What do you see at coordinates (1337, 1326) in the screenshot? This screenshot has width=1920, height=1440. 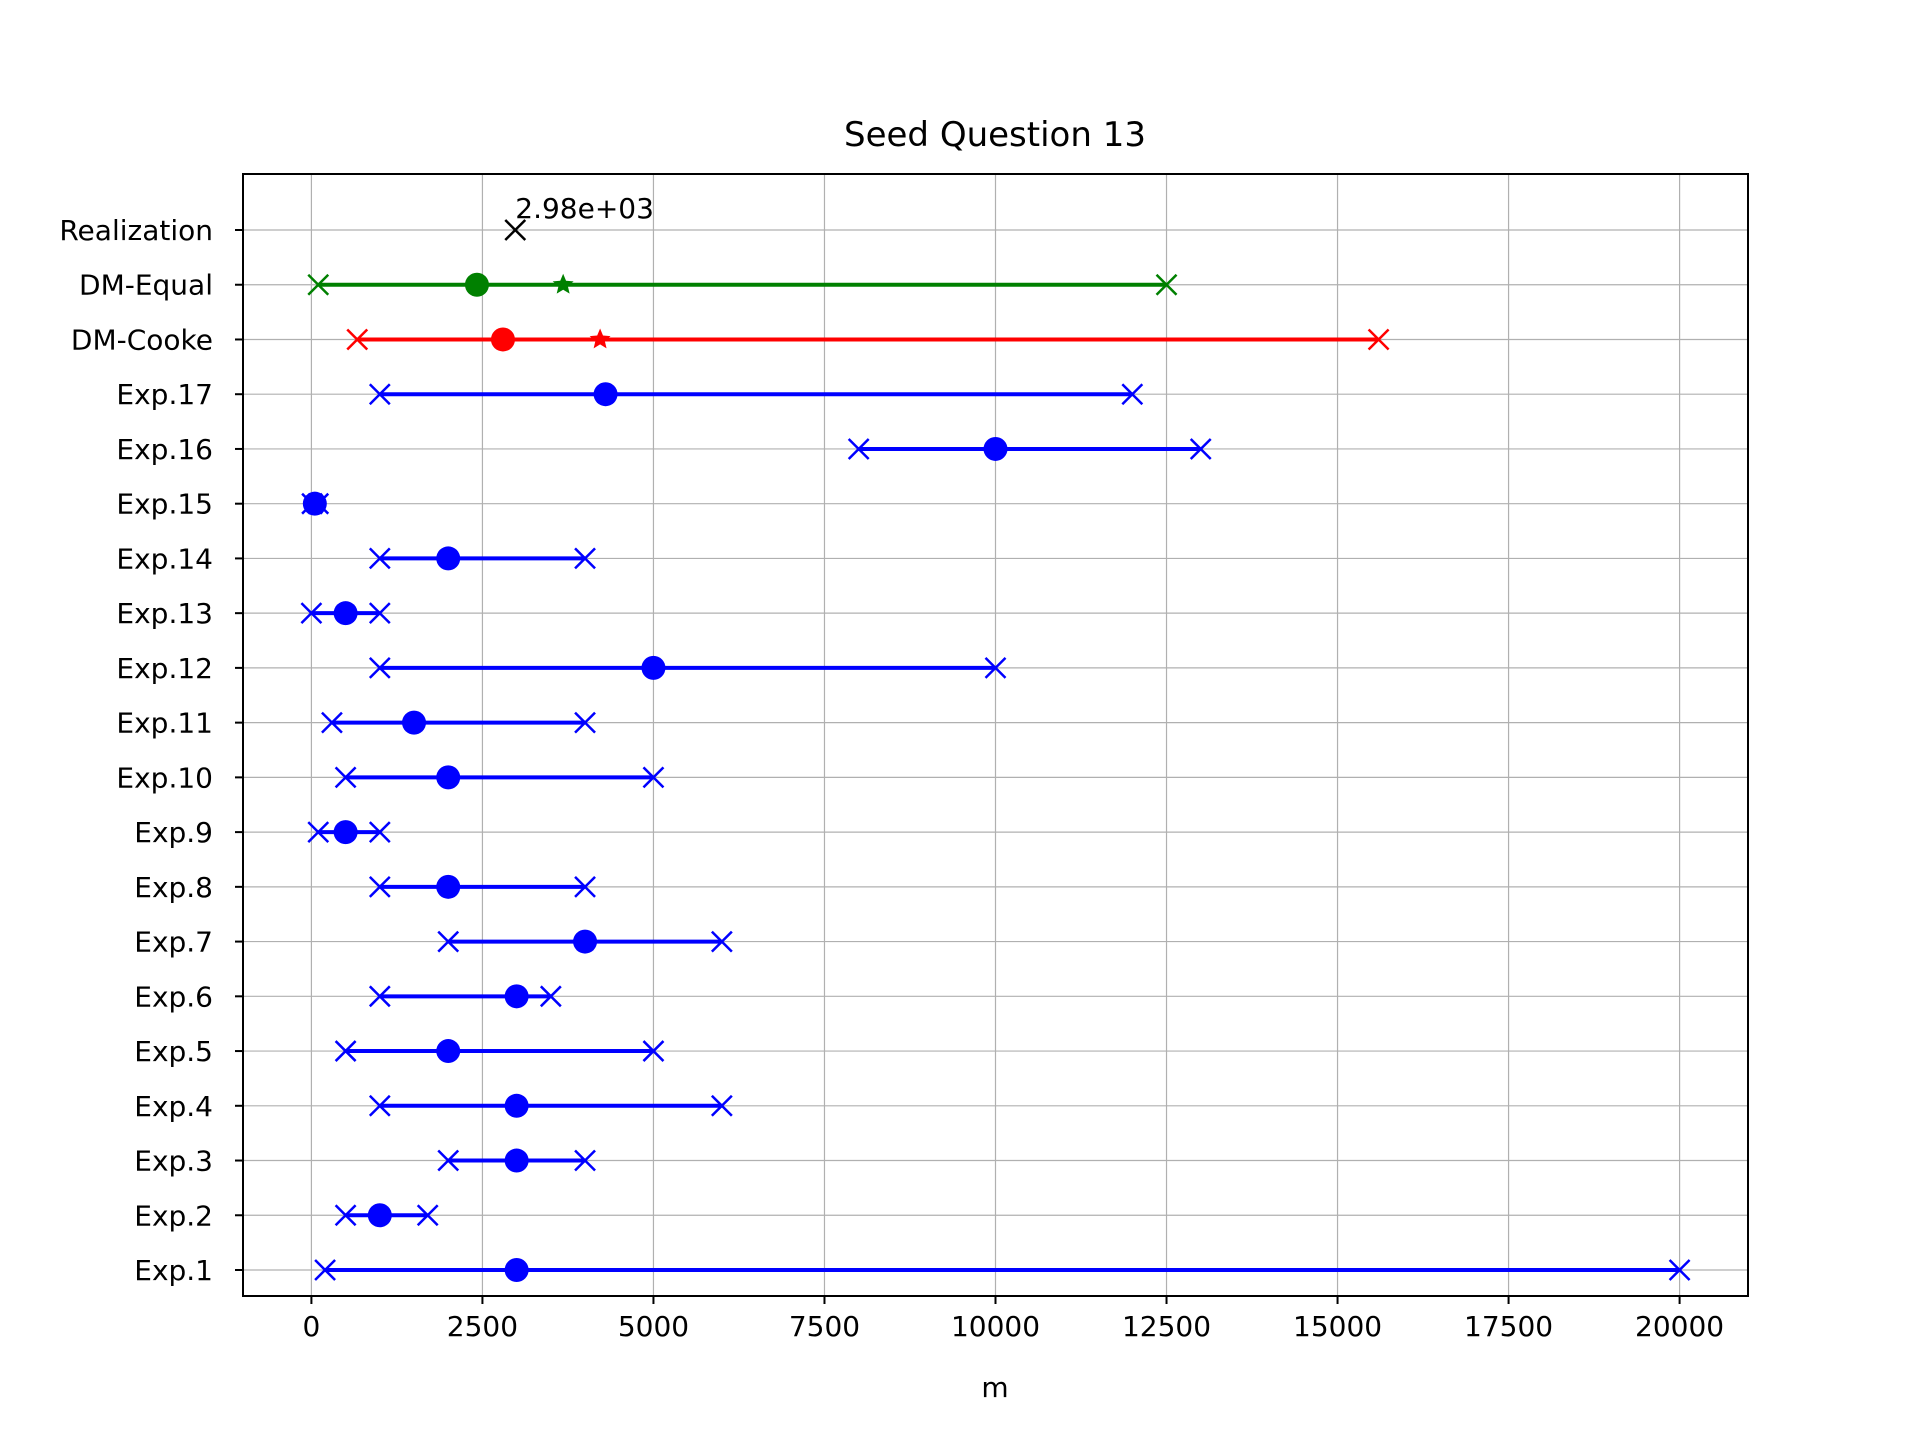 I see `x-tick-label-6: 15000` at bounding box center [1337, 1326].